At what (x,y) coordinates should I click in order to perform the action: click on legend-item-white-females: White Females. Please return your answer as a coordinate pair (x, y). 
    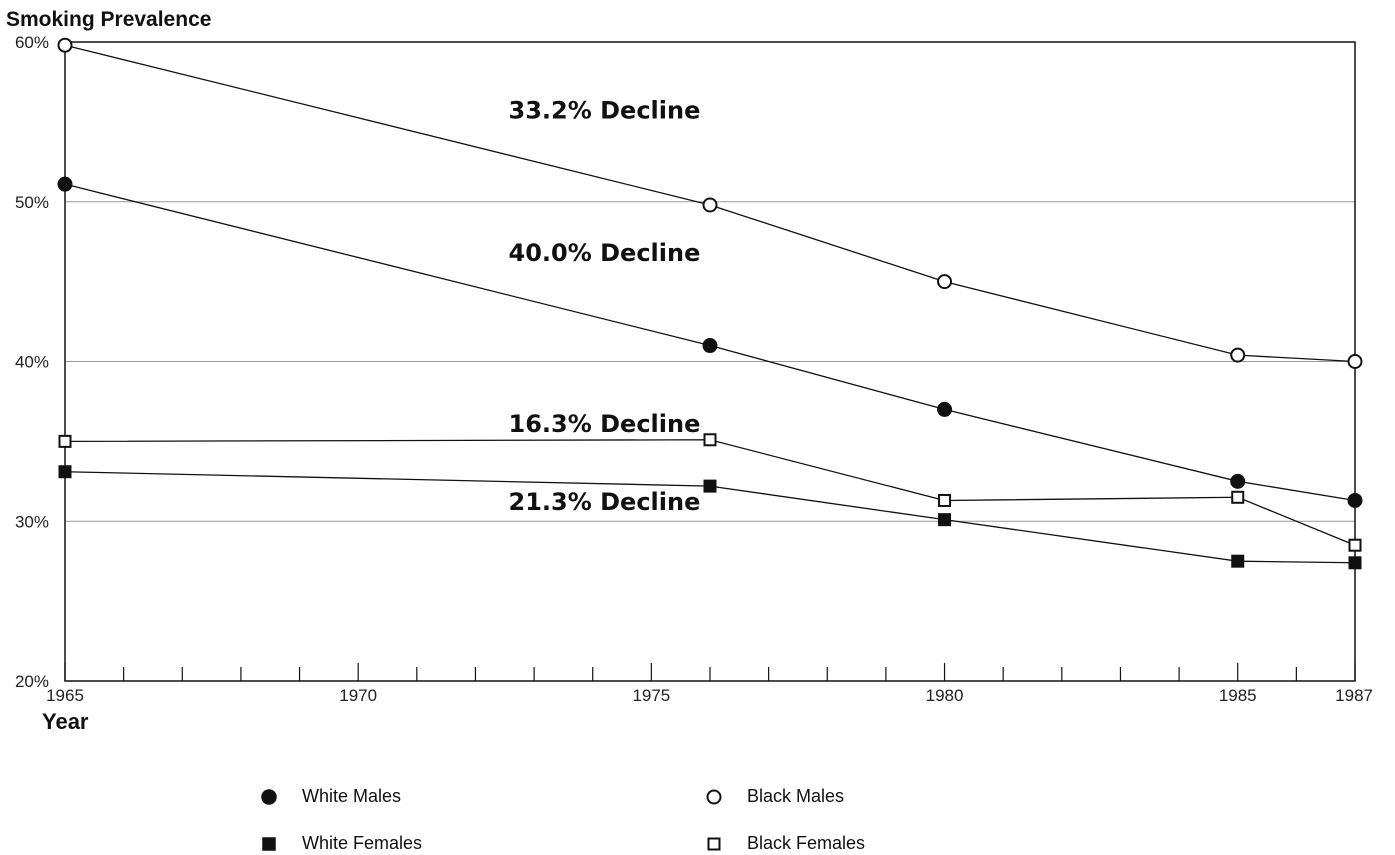
    Looking at the image, I should click on (340, 843).